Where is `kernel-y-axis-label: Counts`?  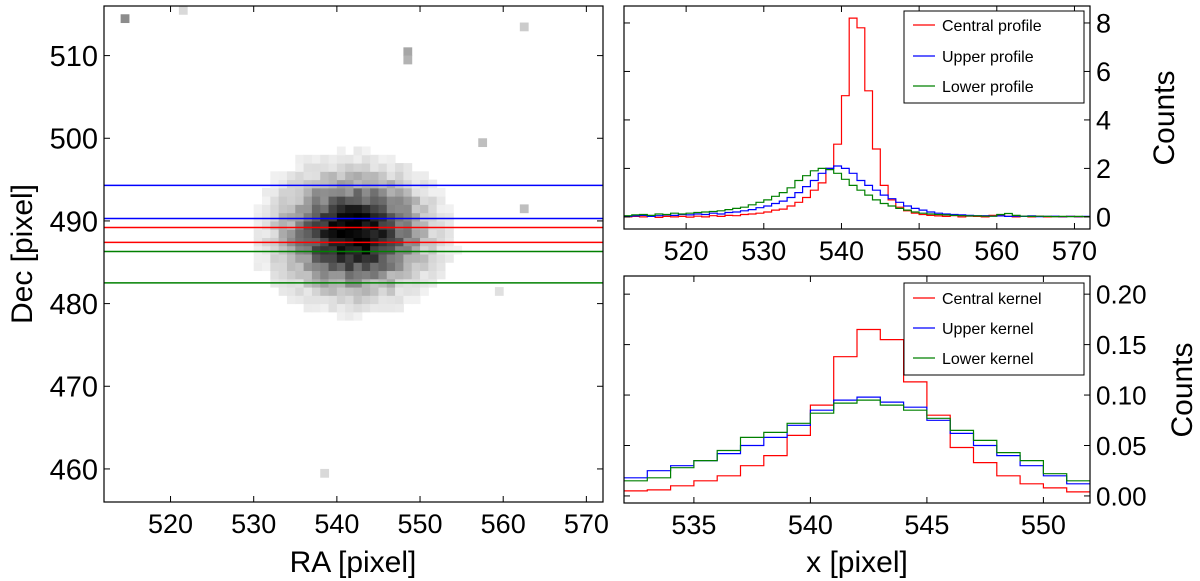
kernel-y-axis-label: Counts is located at coordinates (1182, 389).